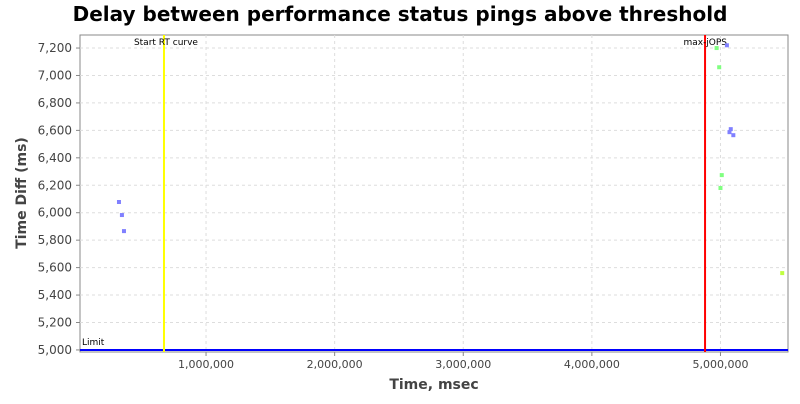 Image resolution: width=800 pixels, height=404 pixels. I want to click on x-tick-label: 5,000,000, so click(720, 364).